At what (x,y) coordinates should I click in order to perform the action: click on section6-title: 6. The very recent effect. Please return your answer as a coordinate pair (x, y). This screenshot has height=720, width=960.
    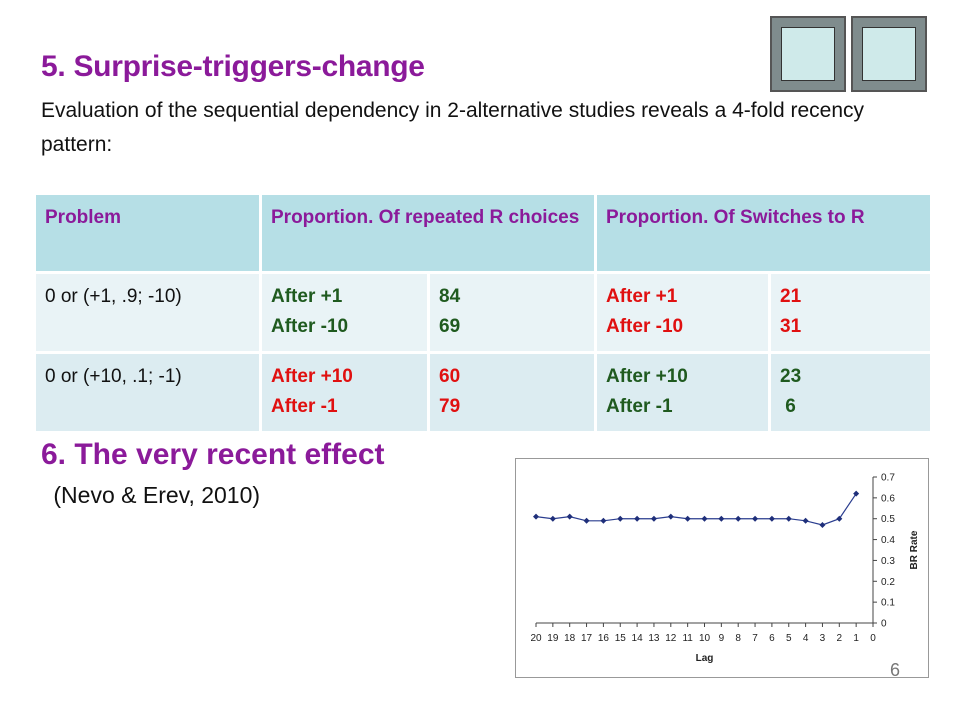
    Looking at the image, I should click on (213, 454).